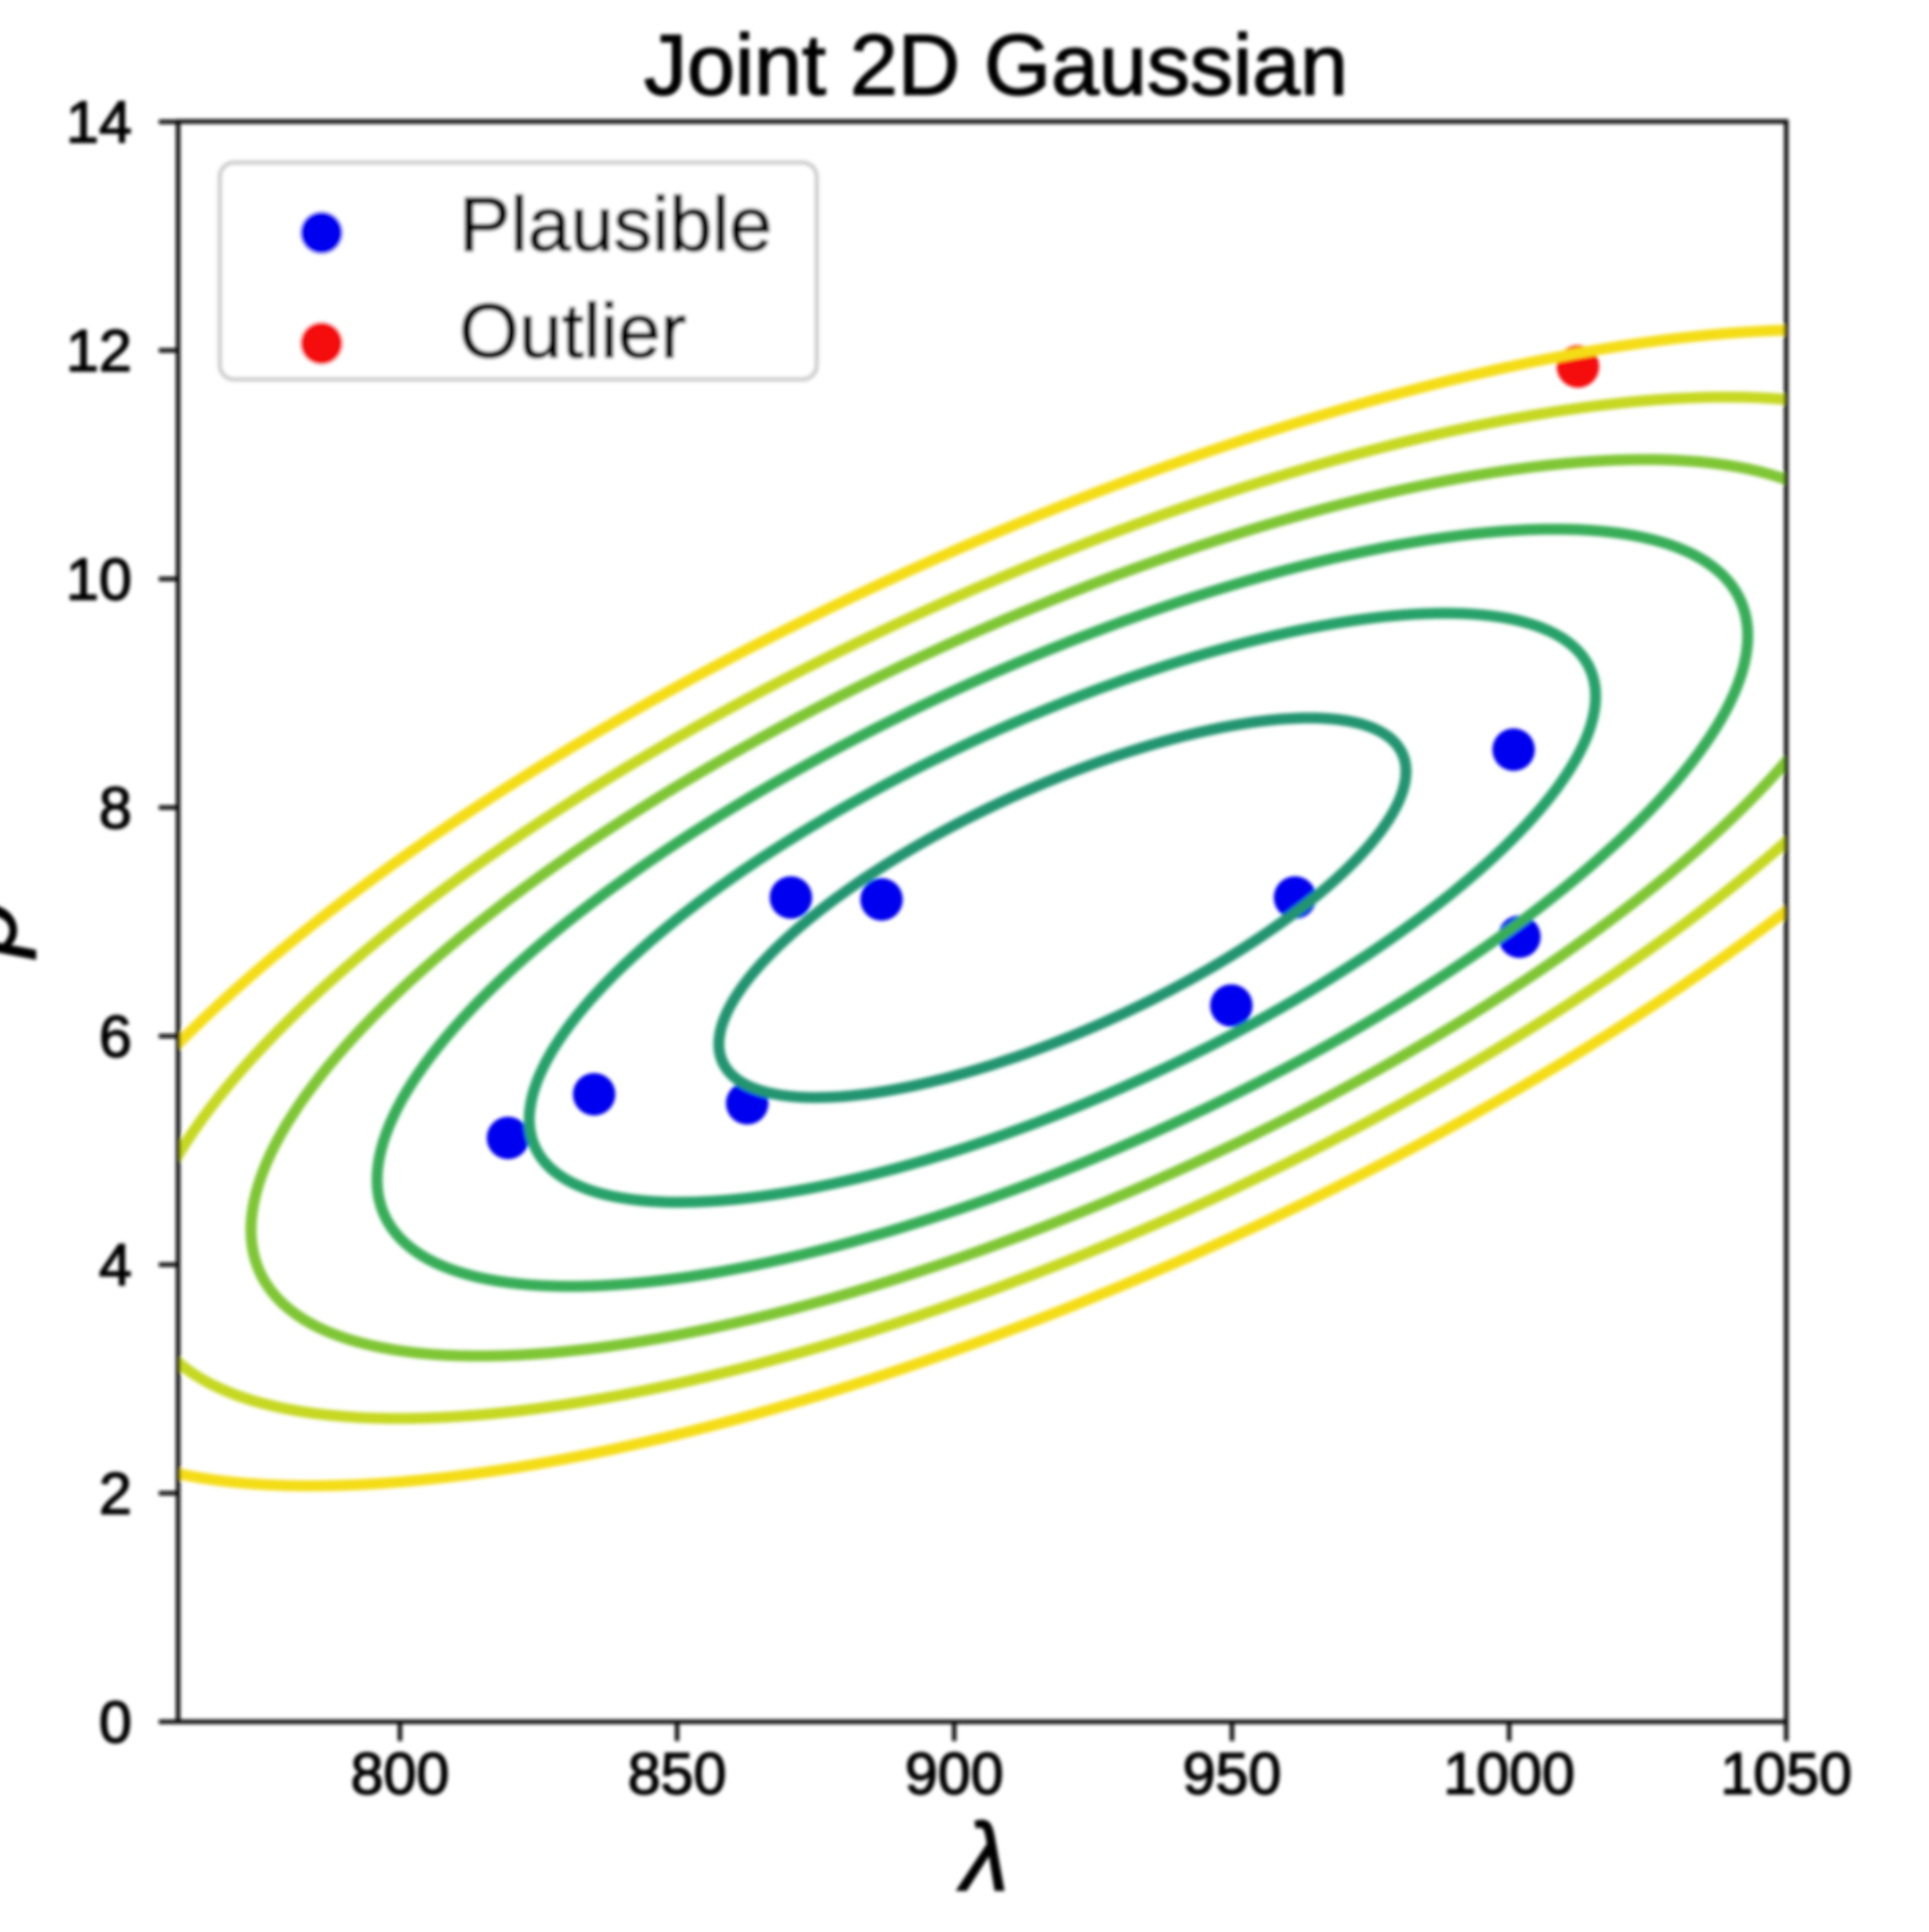  I want to click on svg-text: 1050, so click(1786, 1774).